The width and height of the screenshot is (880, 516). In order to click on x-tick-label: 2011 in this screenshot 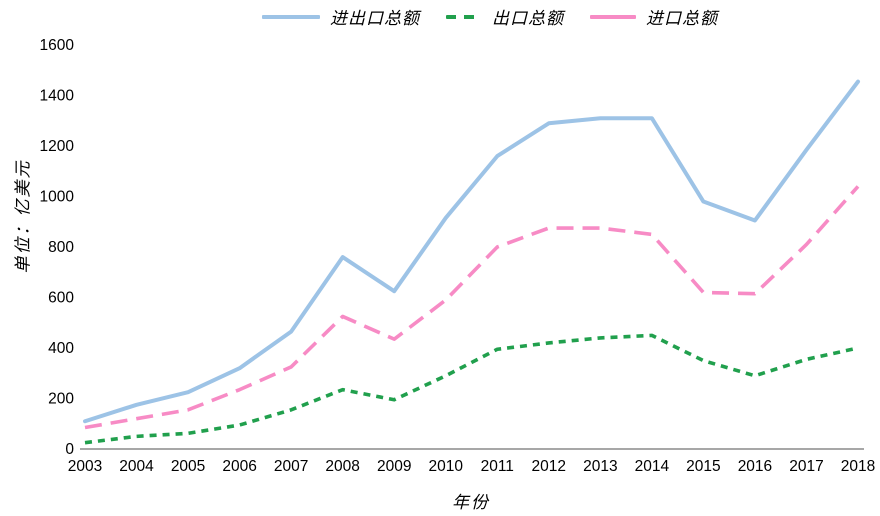, I will do `click(497, 466)`.